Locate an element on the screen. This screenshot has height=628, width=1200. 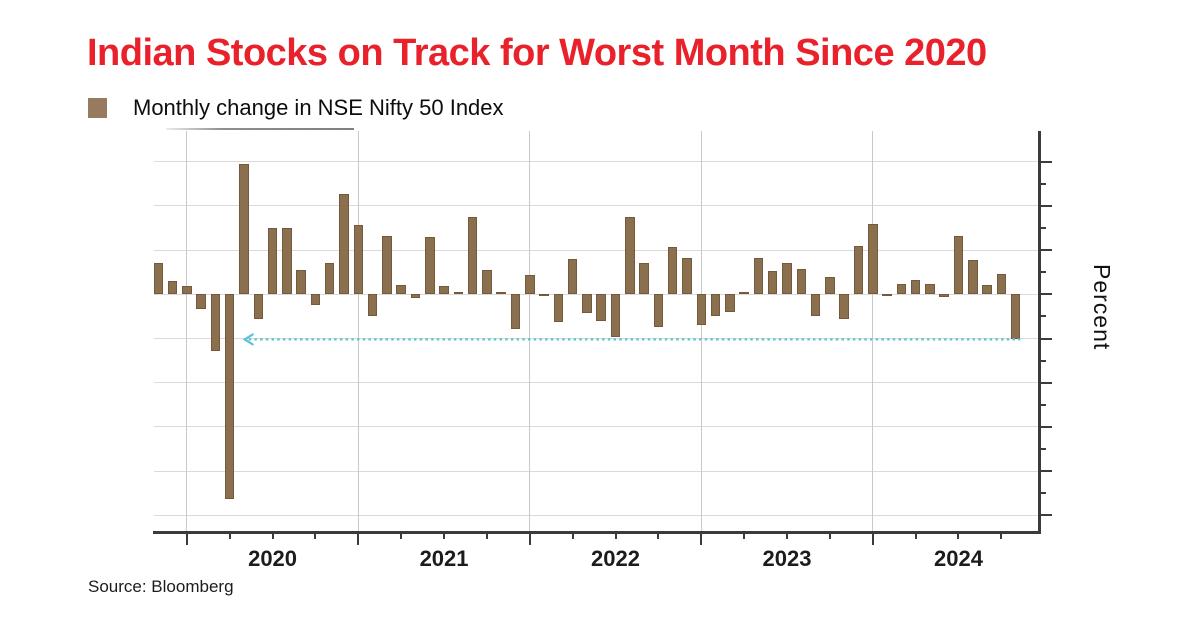
gridline-year-2019 is located at coordinates (187, 331).